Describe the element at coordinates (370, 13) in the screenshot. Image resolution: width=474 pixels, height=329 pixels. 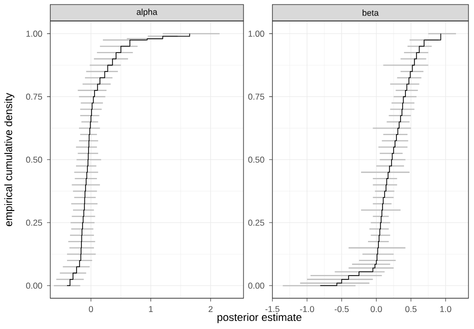
I see `chart-title: beta` at that location.